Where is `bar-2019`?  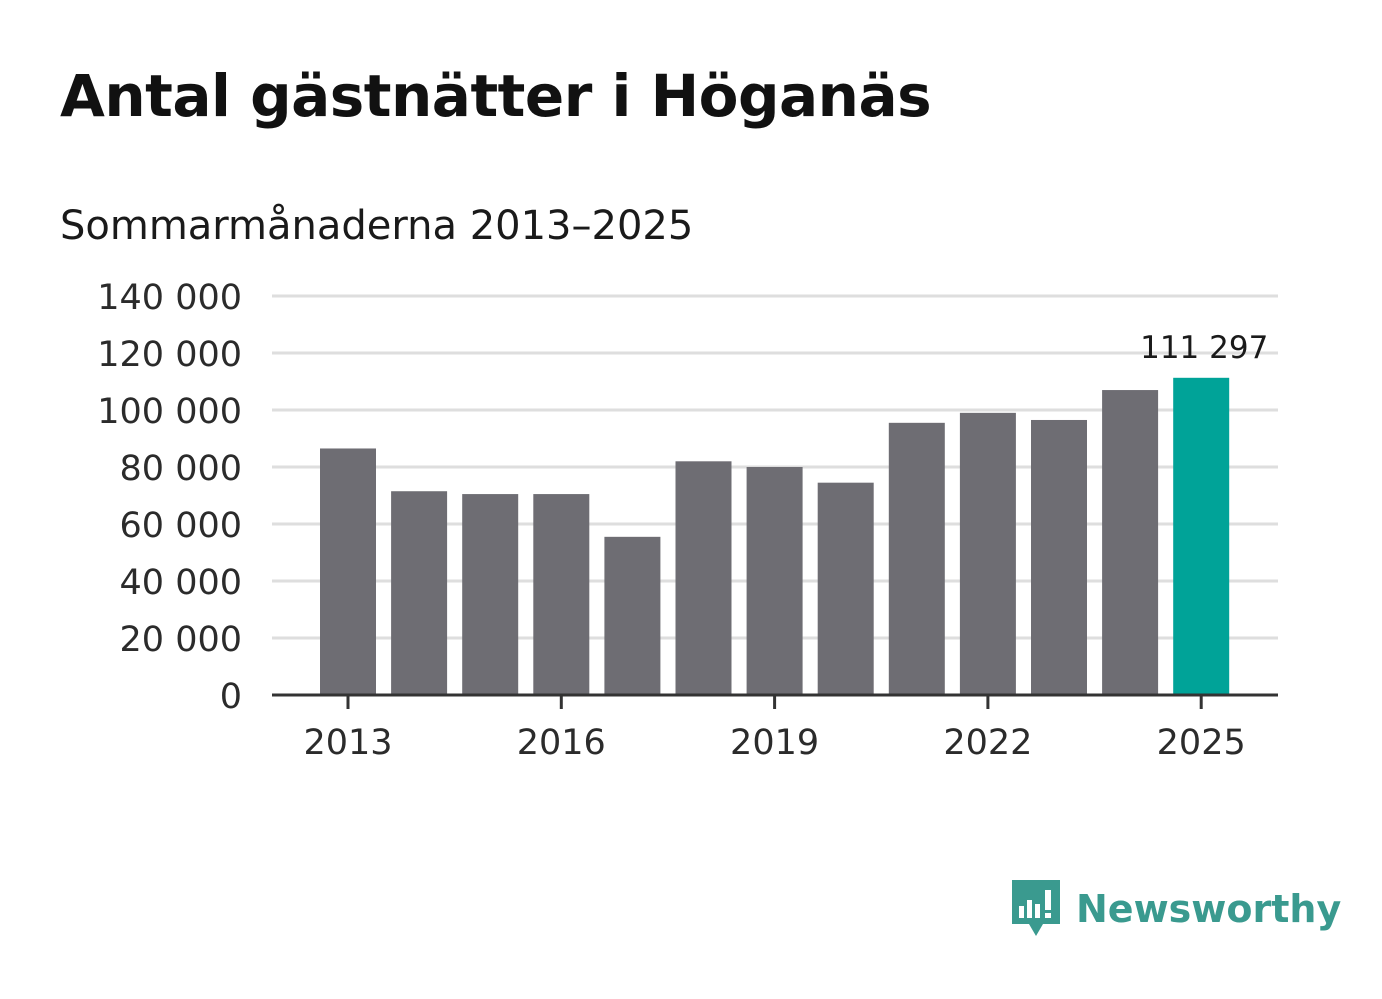
bar-2019 is located at coordinates (774, 581).